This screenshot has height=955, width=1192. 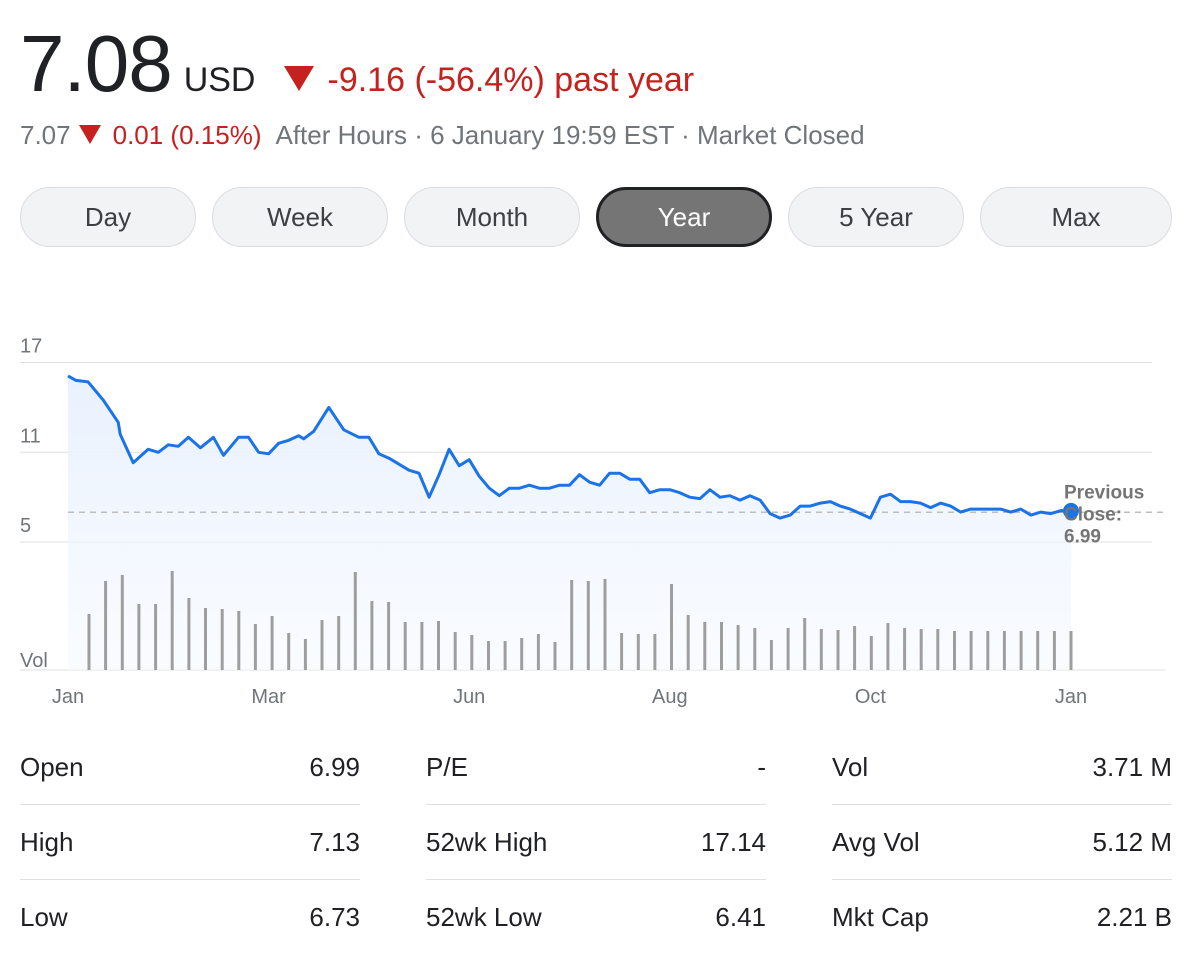 What do you see at coordinates (190, 767) in the screenshot?
I see `stat-row-open: Open 6.99` at bounding box center [190, 767].